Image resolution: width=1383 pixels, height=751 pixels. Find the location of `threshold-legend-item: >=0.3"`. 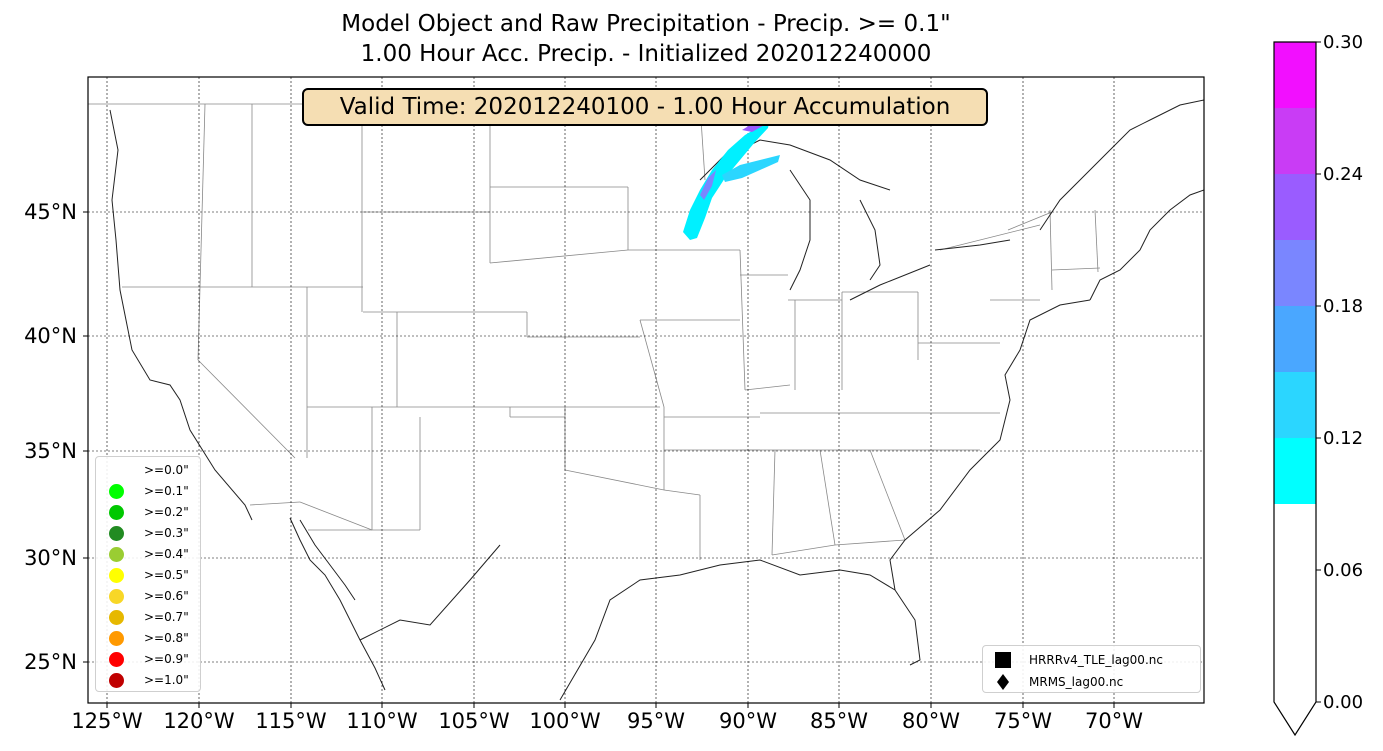

threshold-legend-item: >=0.3" is located at coordinates (149, 533).